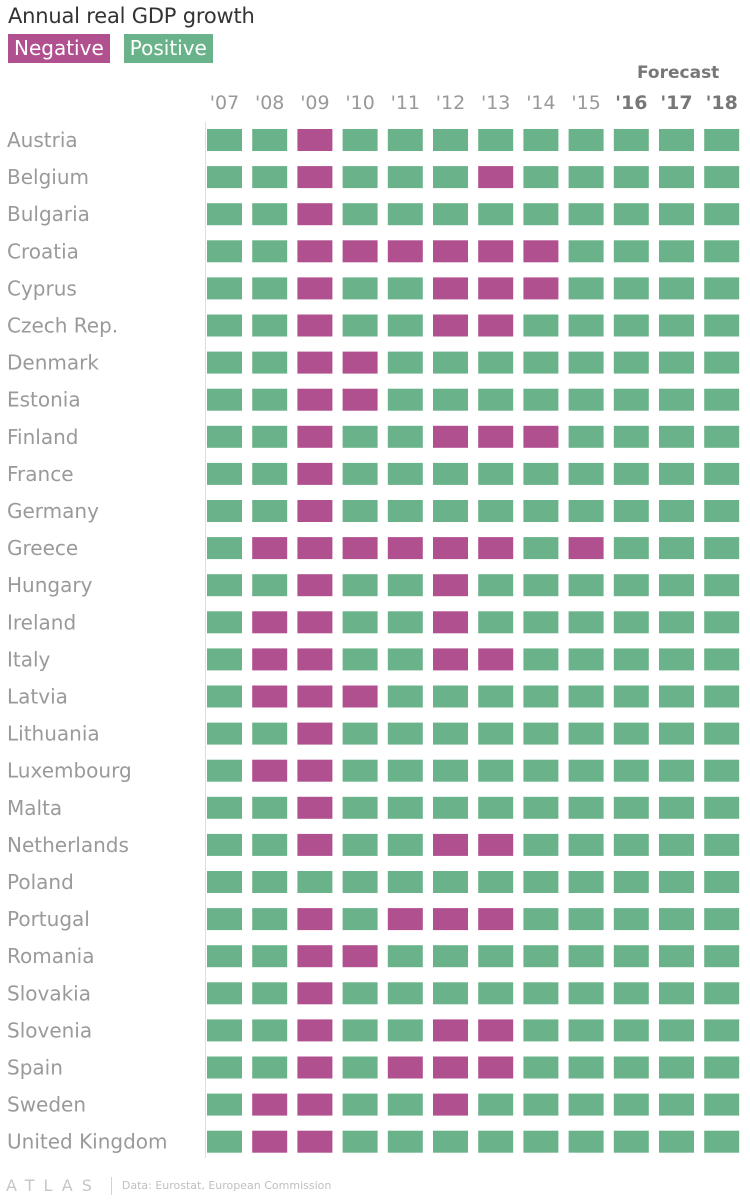  What do you see at coordinates (43, 251) in the screenshot?
I see `country-label: Croatia` at bounding box center [43, 251].